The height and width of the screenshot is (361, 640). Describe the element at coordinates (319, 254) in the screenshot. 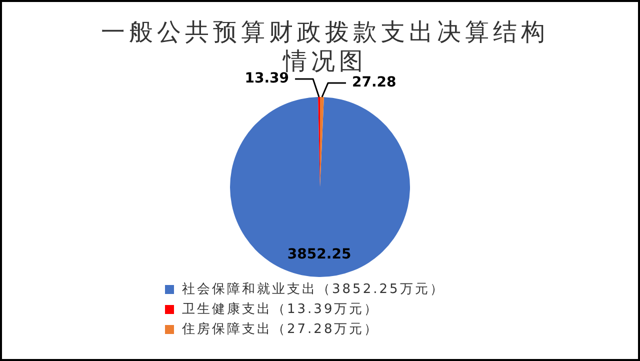

I see `data-label: 3852.25` at that location.